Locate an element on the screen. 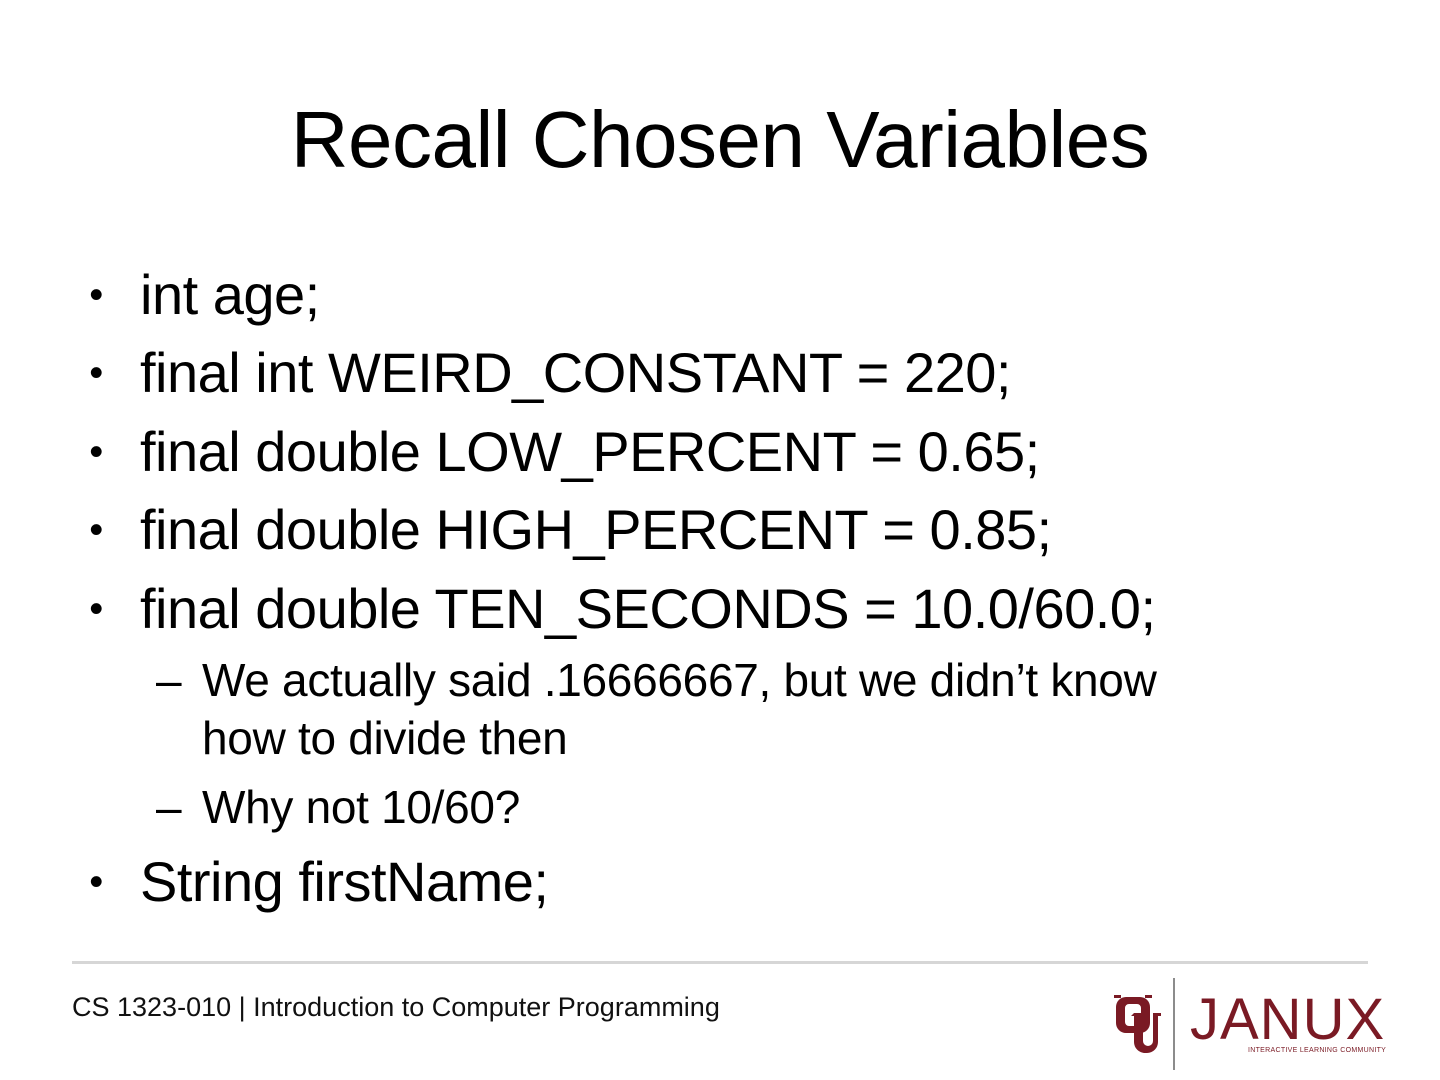 This screenshot has width=1440, height=1080. bullet-text: final double LOW_PERCENT = 0.65; is located at coordinates (590, 451).